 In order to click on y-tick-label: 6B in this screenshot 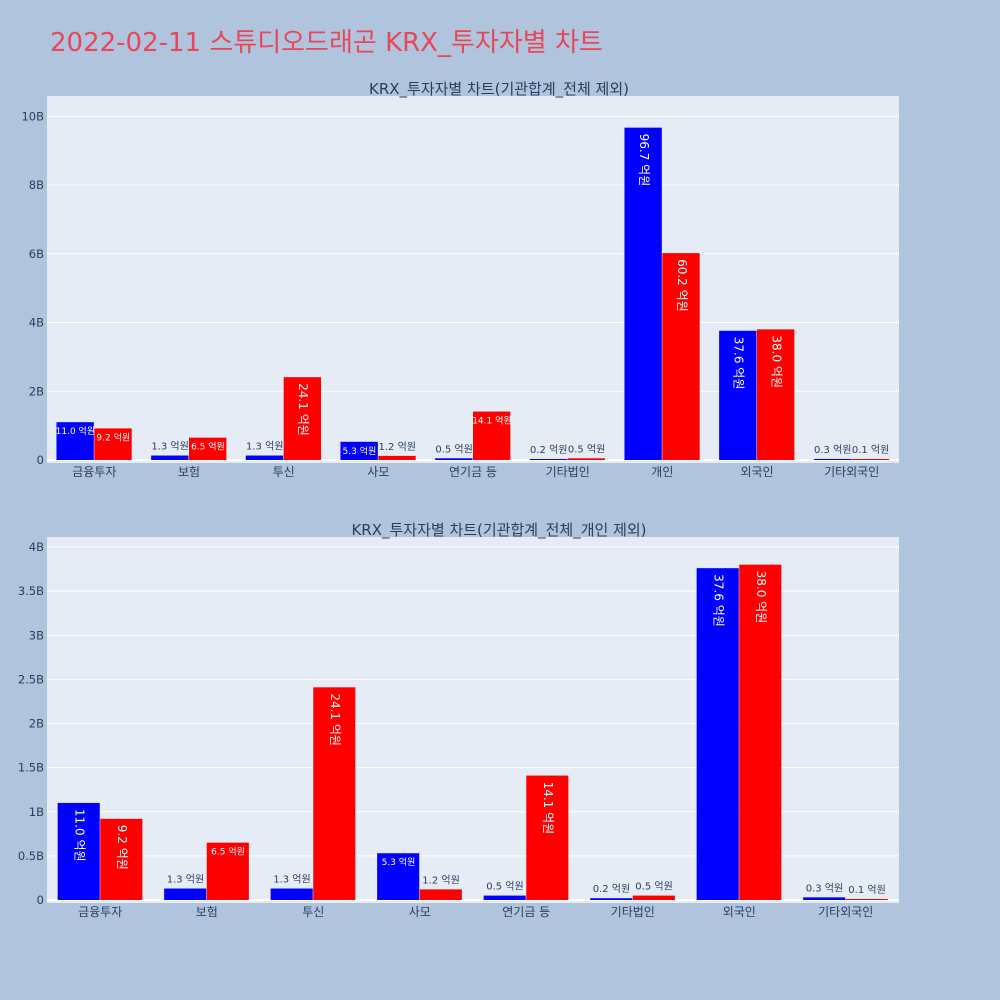, I will do `click(36, 254)`.